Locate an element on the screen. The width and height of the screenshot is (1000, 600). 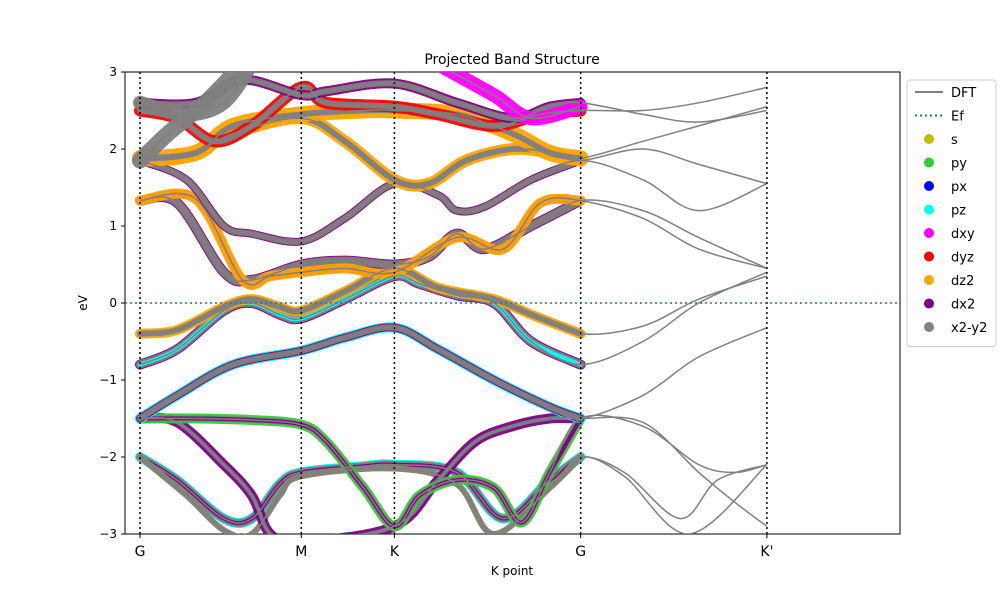
x-tick-label-1: M is located at coordinates (301, 552).